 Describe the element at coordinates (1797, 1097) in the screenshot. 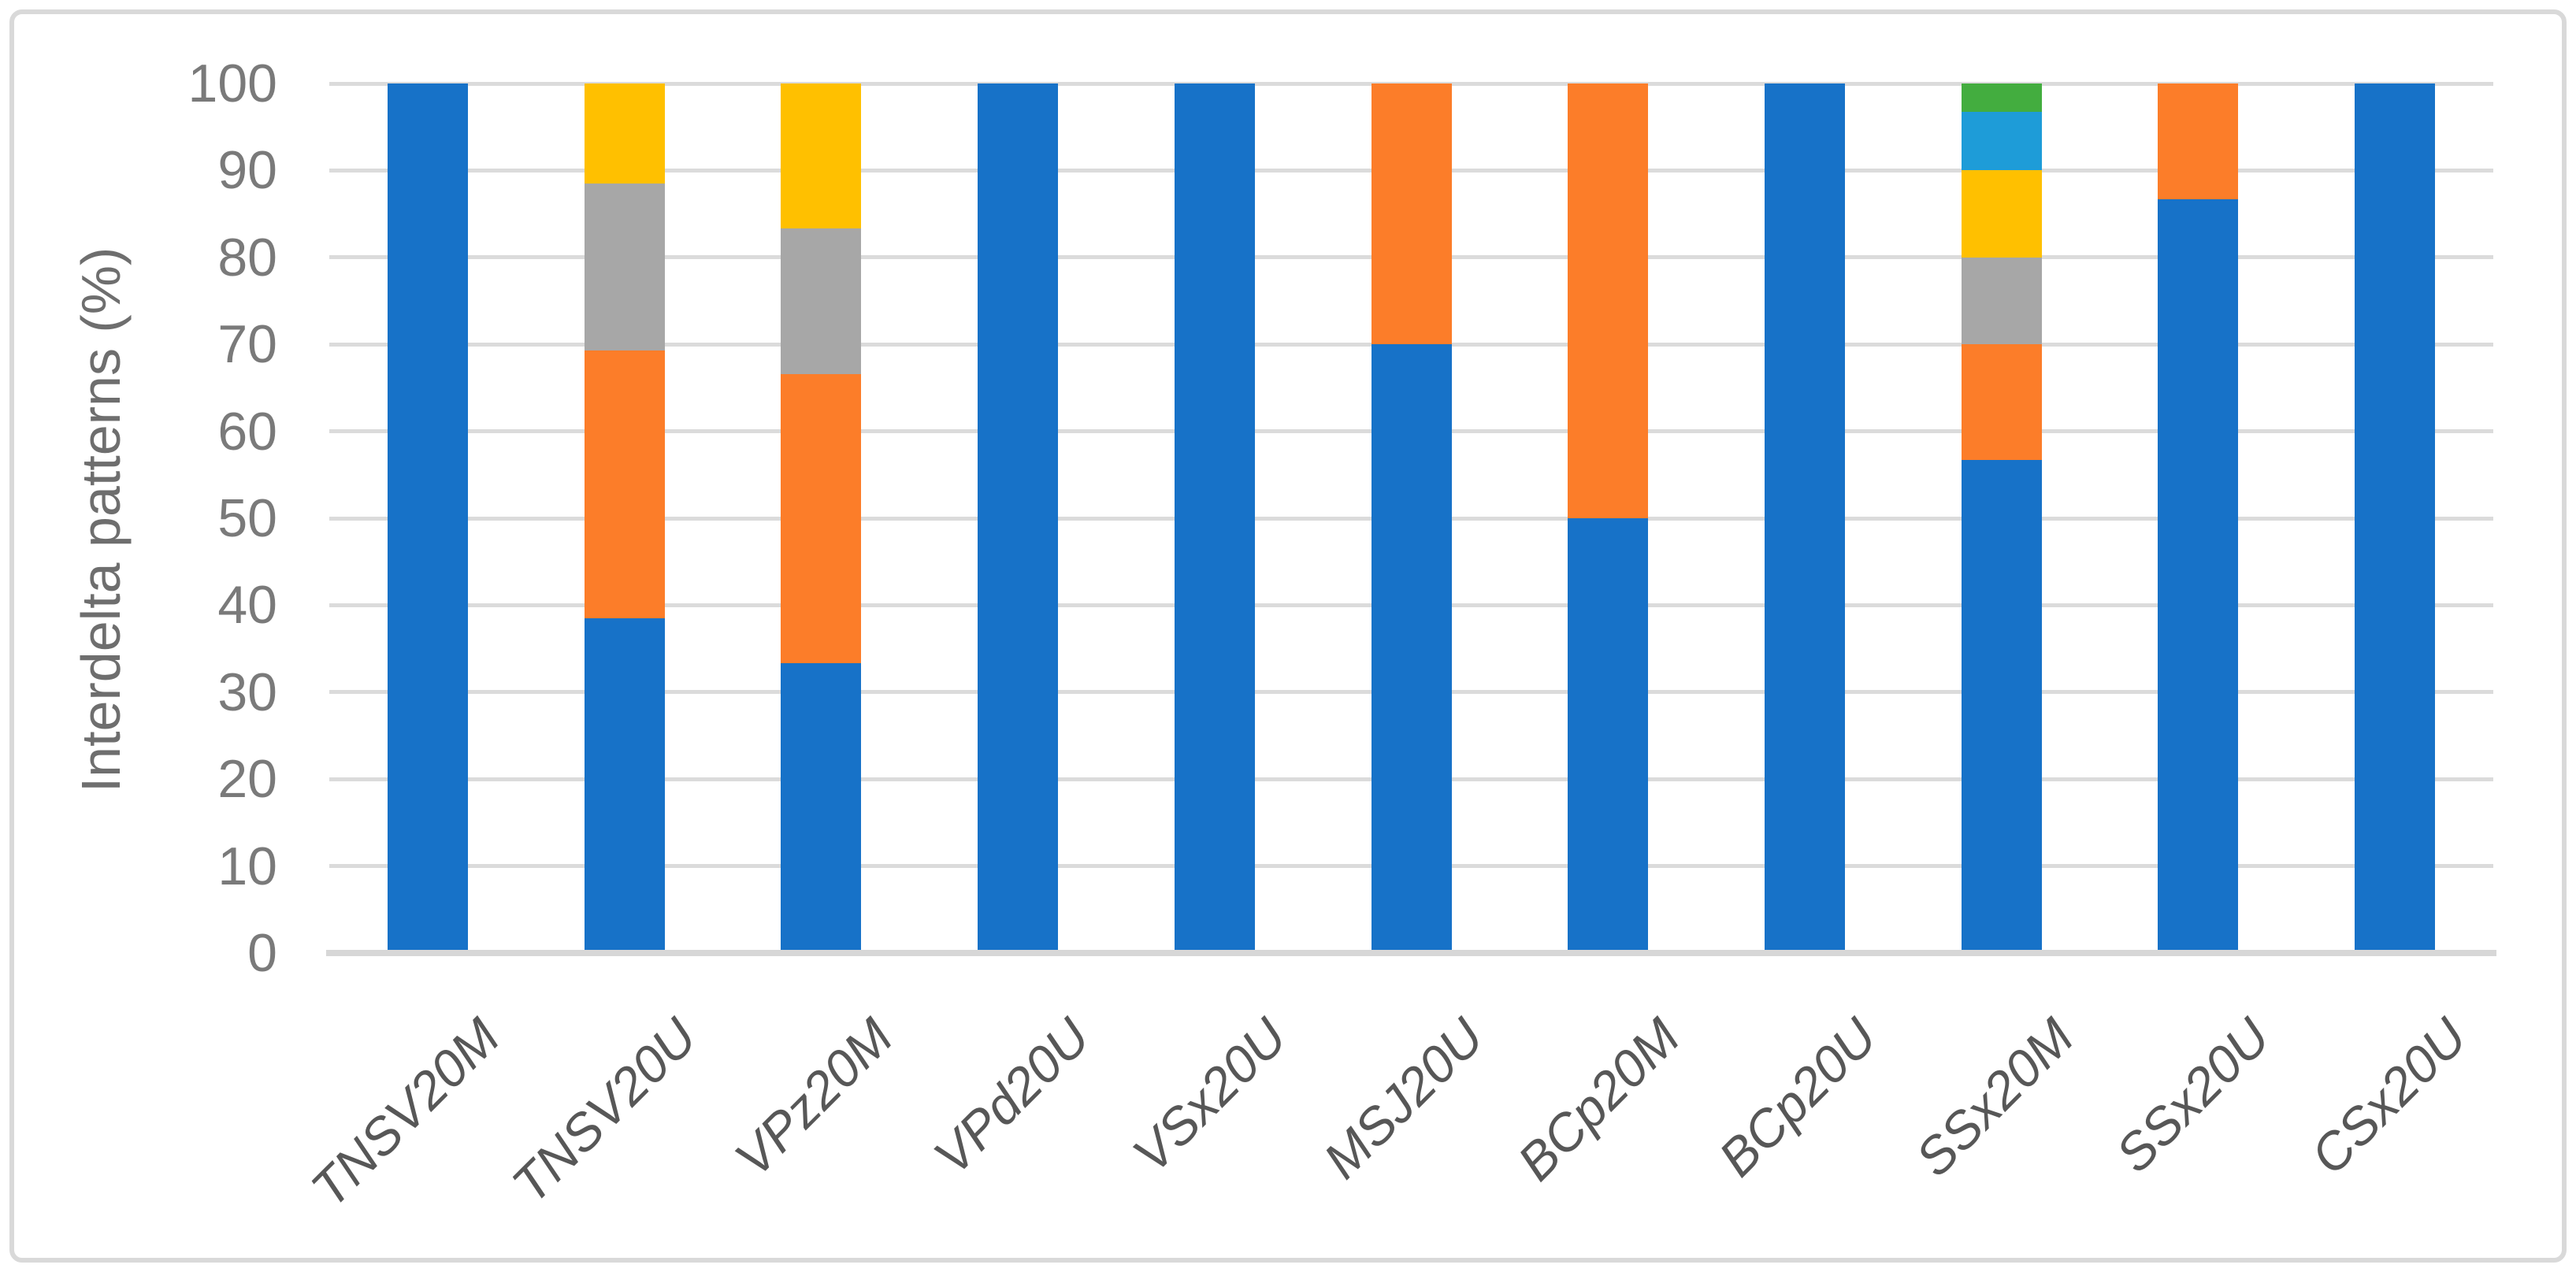

I see `x-category-label-BCp20U: BCp20U` at that location.